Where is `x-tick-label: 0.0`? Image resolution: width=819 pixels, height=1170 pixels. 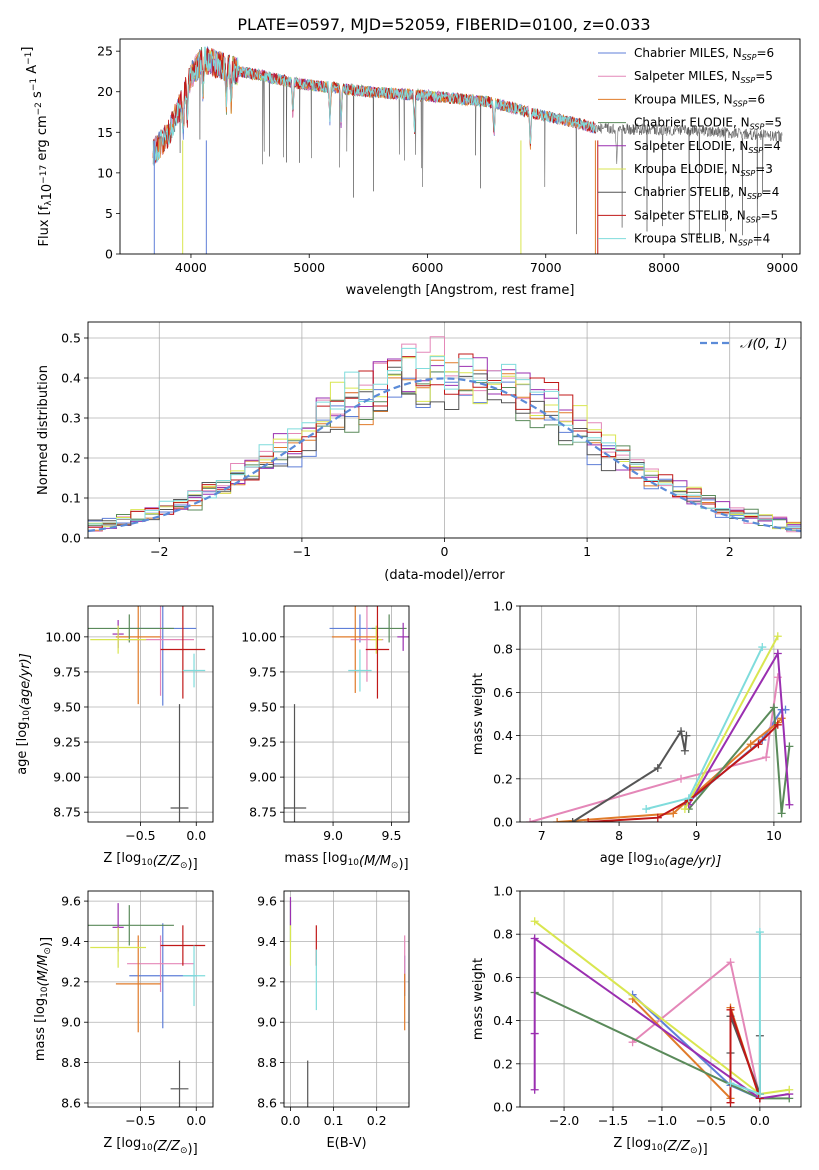 x-tick-label: 0.0 is located at coordinates (291, 1120).